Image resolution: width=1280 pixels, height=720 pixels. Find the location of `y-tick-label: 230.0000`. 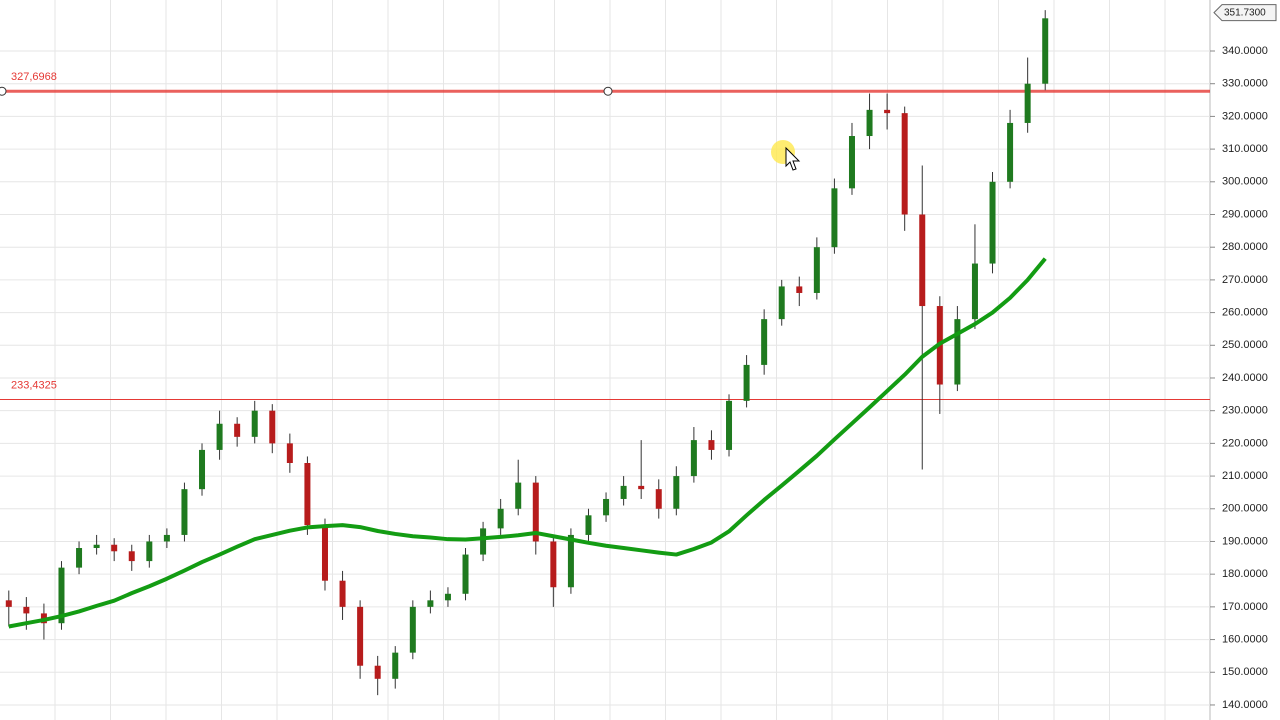

y-tick-label: 230.0000 is located at coordinates (1245, 411).